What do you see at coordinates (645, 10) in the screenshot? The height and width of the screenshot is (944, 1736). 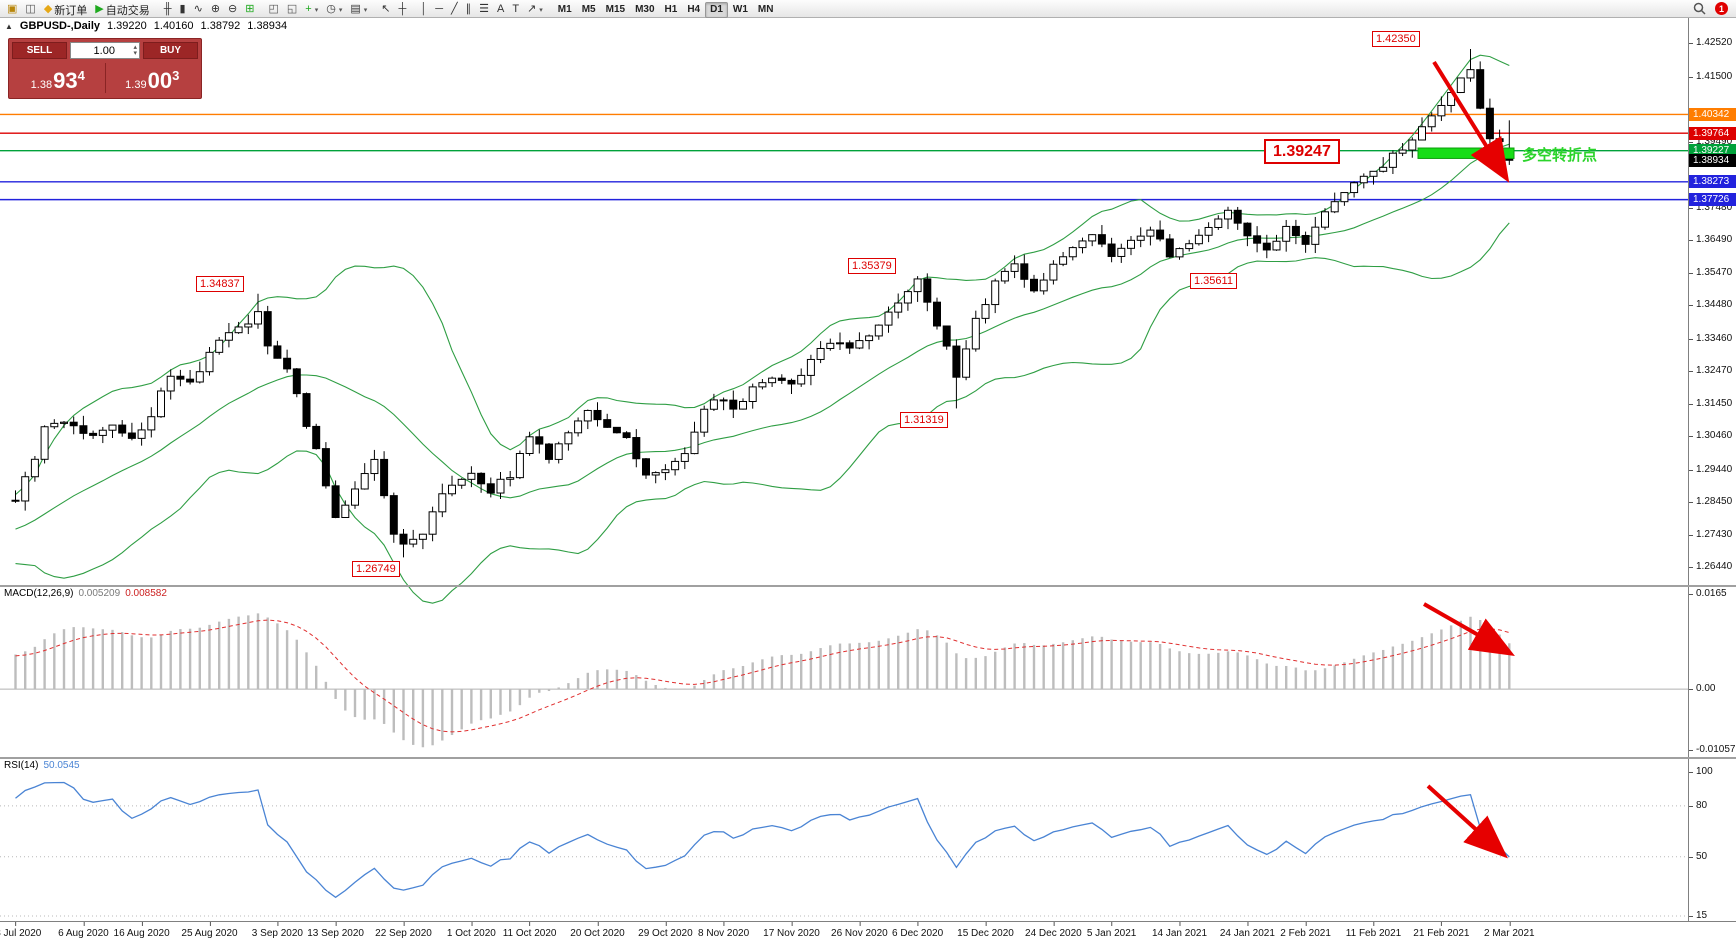 I see `timeframe-m30: M30` at bounding box center [645, 10].